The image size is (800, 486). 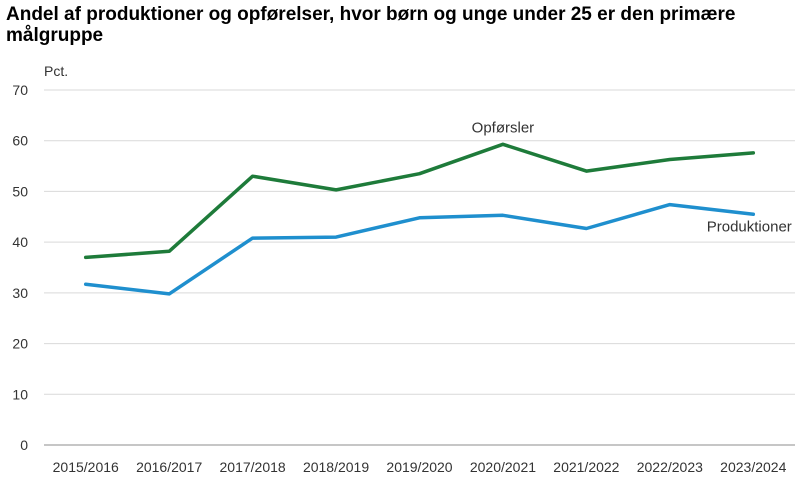 What do you see at coordinates (670, 467) in the screenshot?
I see `x-tick-label: 2022/2023` at bounding box center [670, 467].